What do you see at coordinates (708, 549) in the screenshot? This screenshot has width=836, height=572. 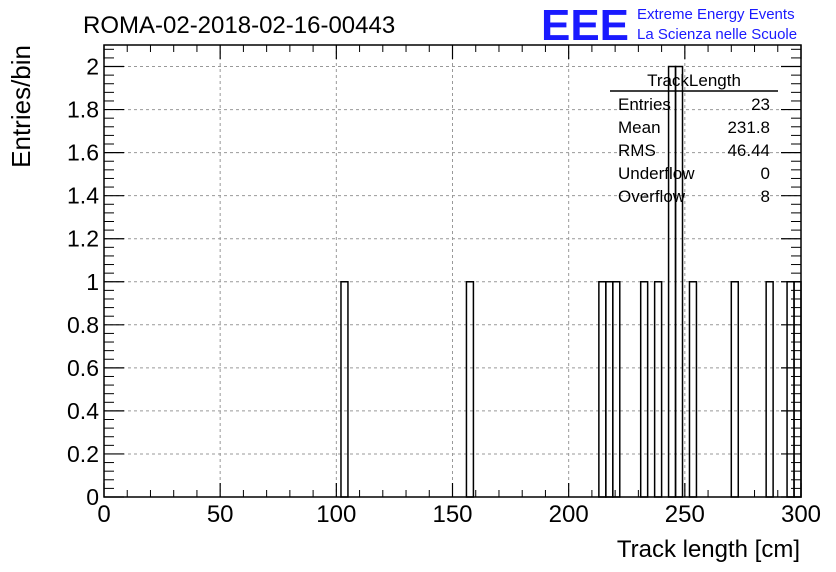 I see `x-axis-label: Track length [cm]` at bounding box center [708, 549].